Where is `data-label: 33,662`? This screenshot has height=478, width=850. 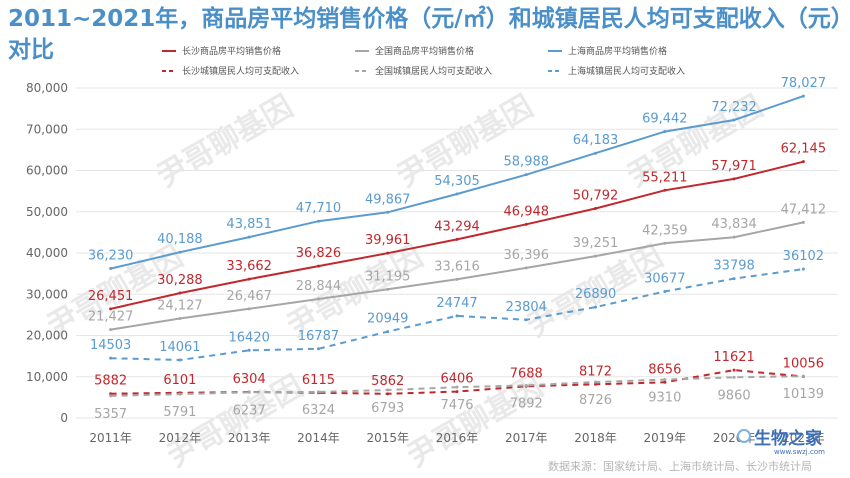
data-label: 33,662 is located at coordinates (249, 266).